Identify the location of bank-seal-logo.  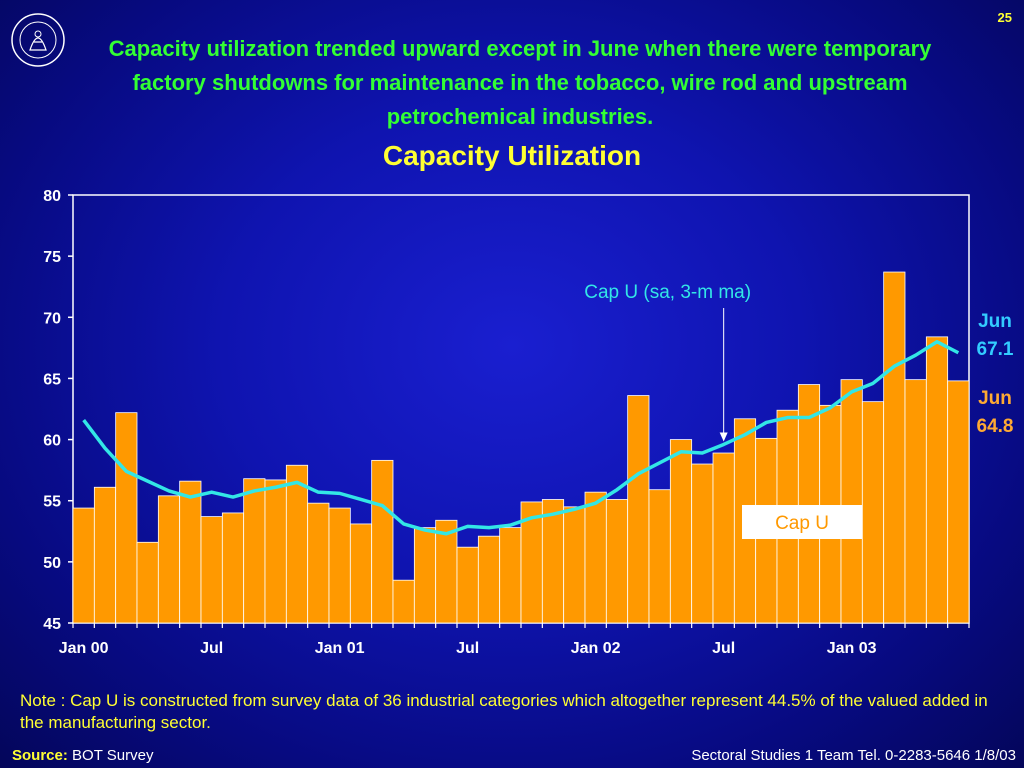
(38, 40).